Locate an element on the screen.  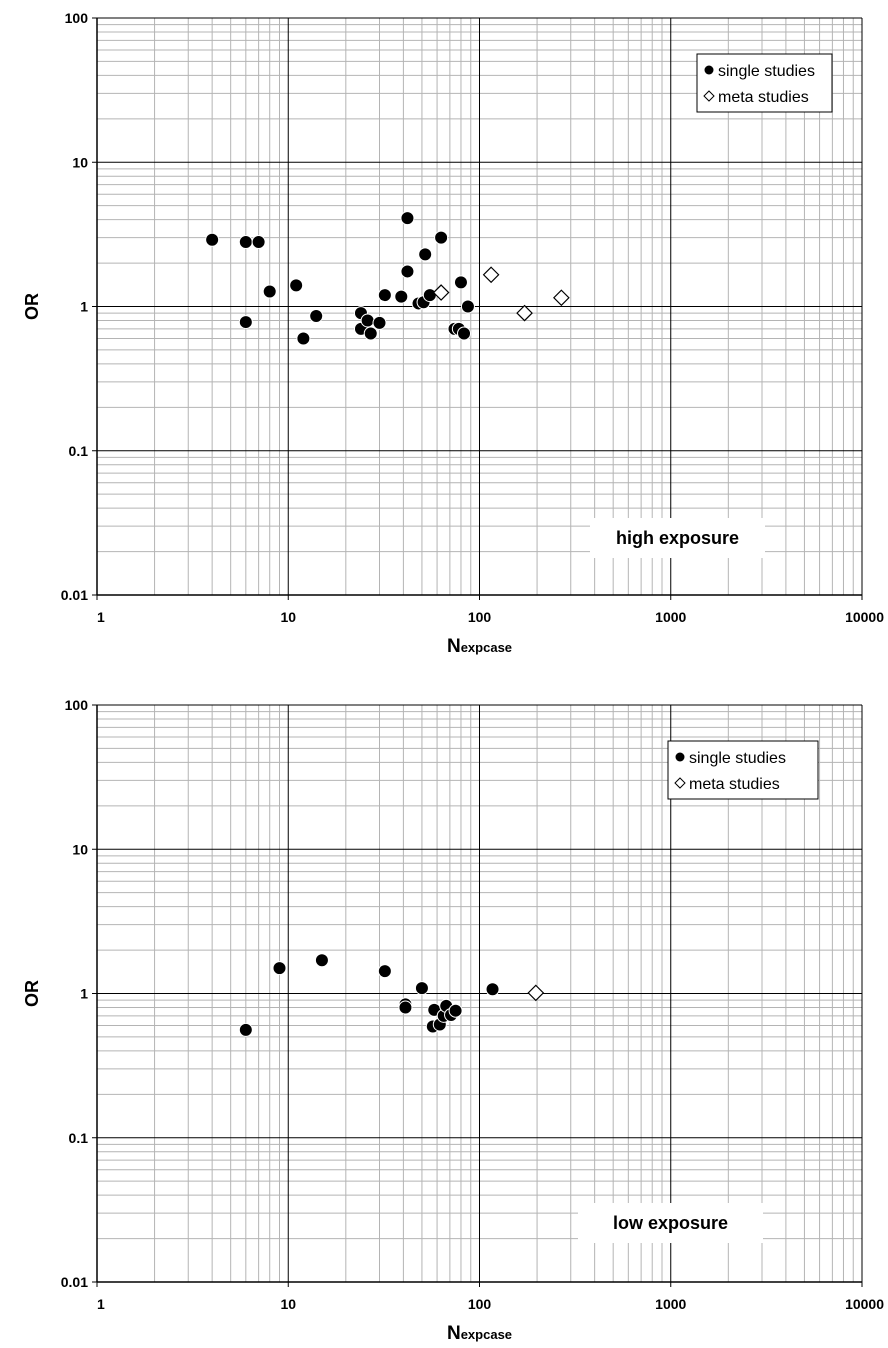
annotation-label: low exposure is located at coordinates (670, 1223).